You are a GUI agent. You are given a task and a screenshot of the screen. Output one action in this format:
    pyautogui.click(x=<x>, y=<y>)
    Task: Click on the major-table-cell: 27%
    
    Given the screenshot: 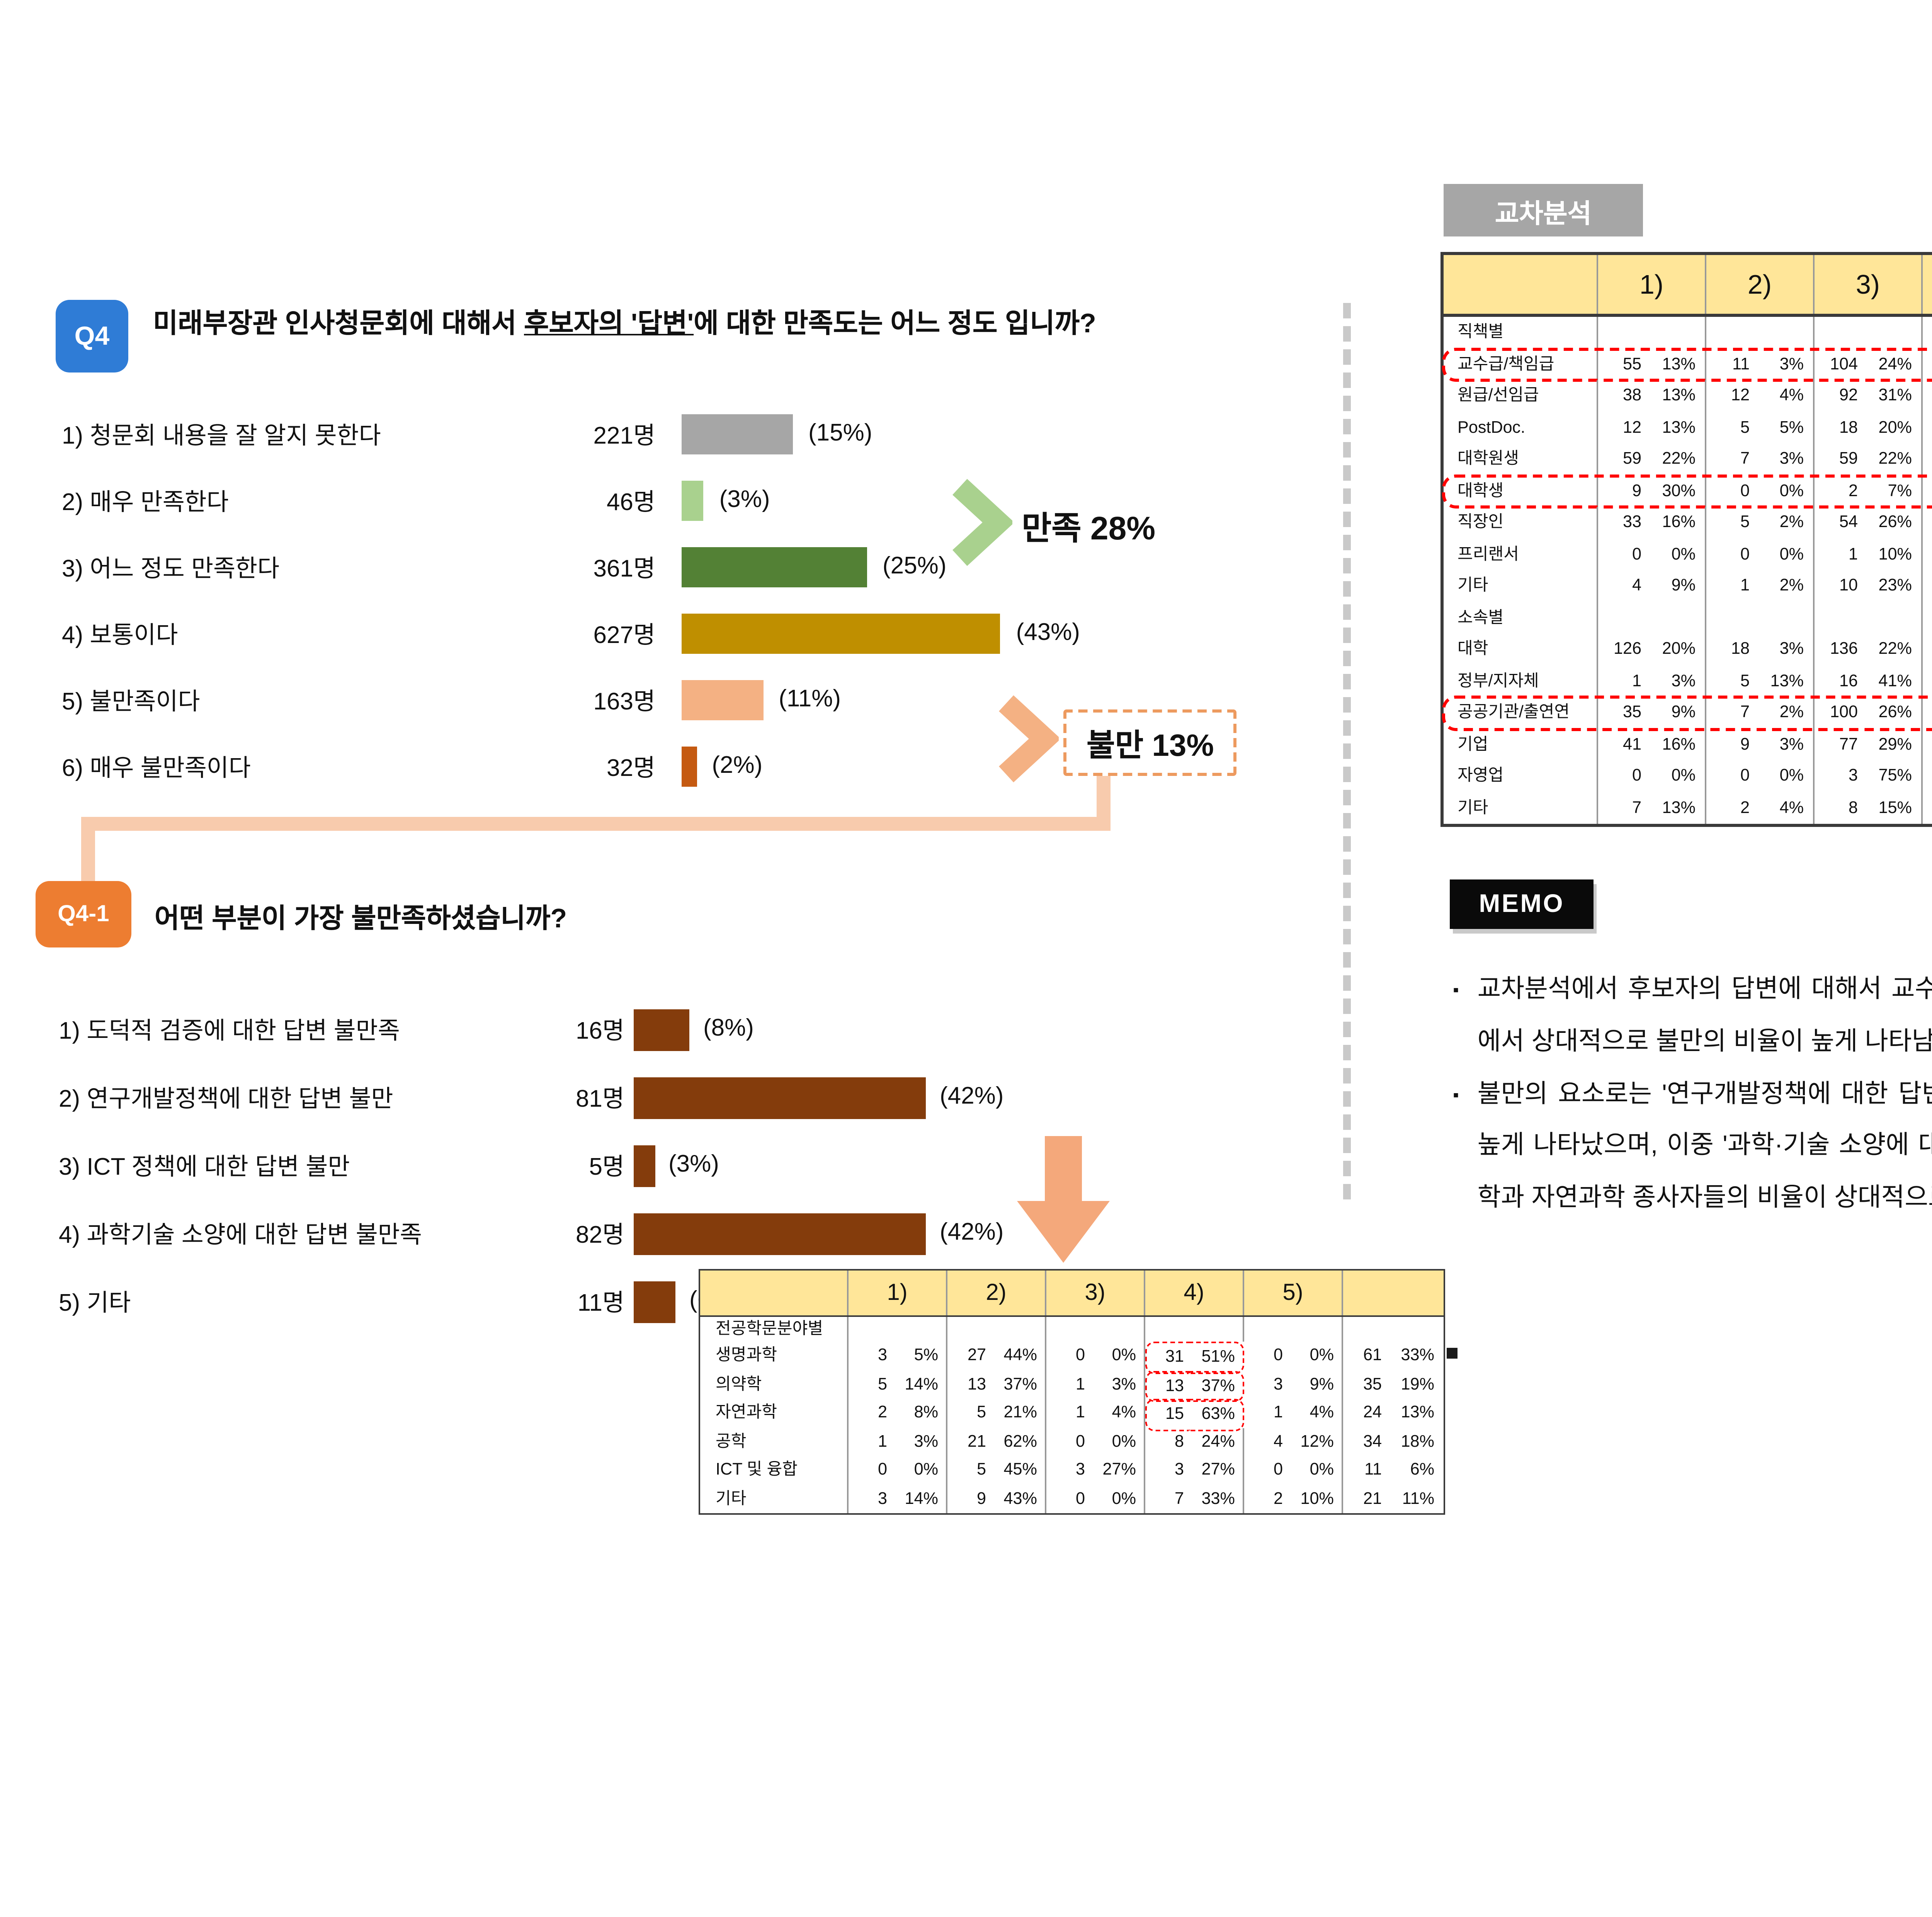 What is the action you would take?
    pyautogui.click(x=1118, y=1470)
    